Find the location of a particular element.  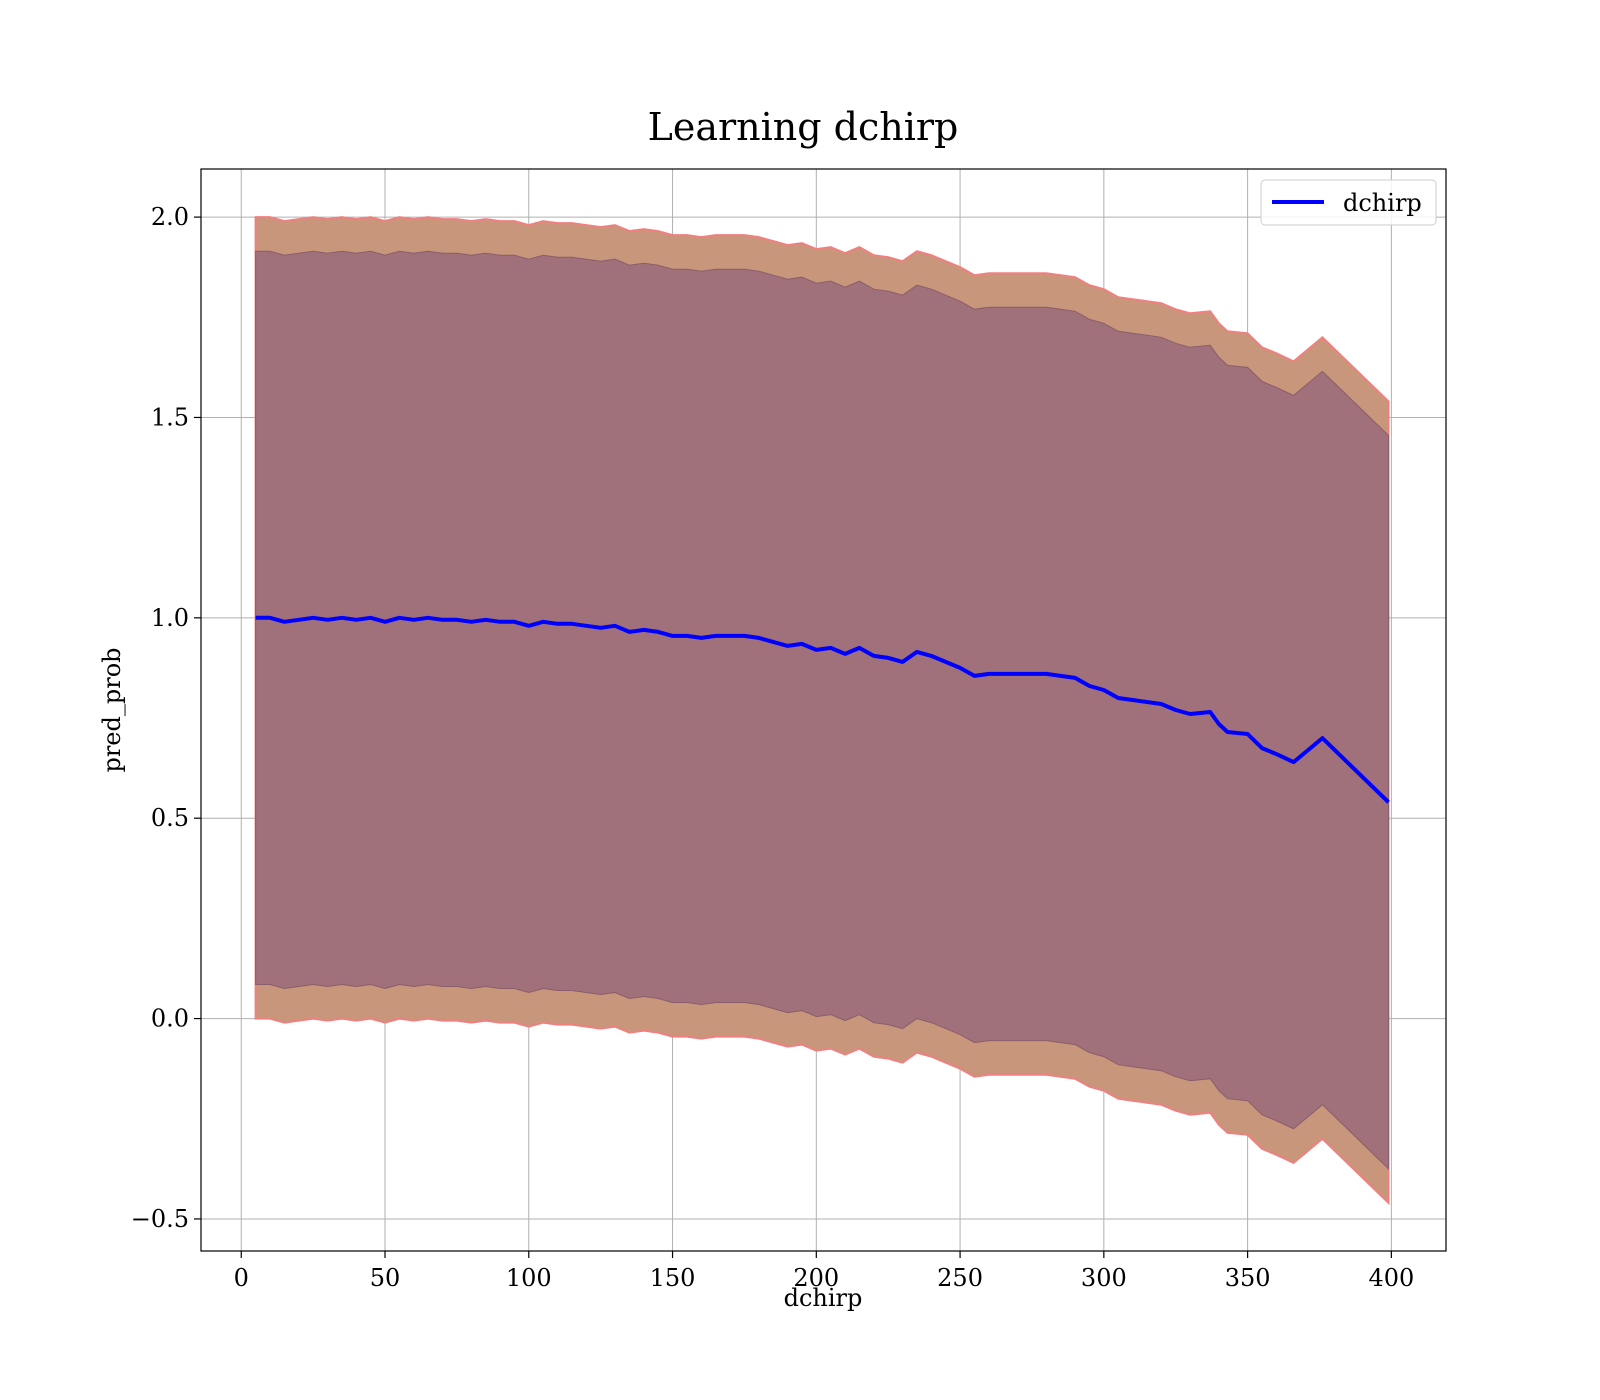

x-tick-label: 0 is located at coordinates (241, 1278).